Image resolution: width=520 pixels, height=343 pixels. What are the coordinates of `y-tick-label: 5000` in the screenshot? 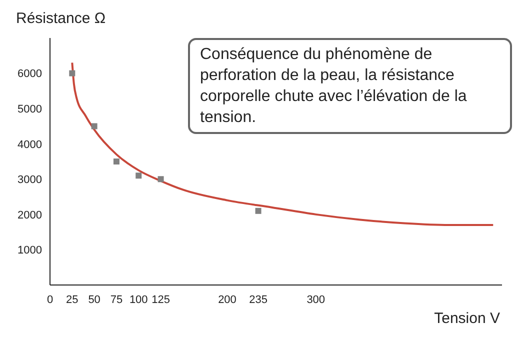 It's located at (30, 109).